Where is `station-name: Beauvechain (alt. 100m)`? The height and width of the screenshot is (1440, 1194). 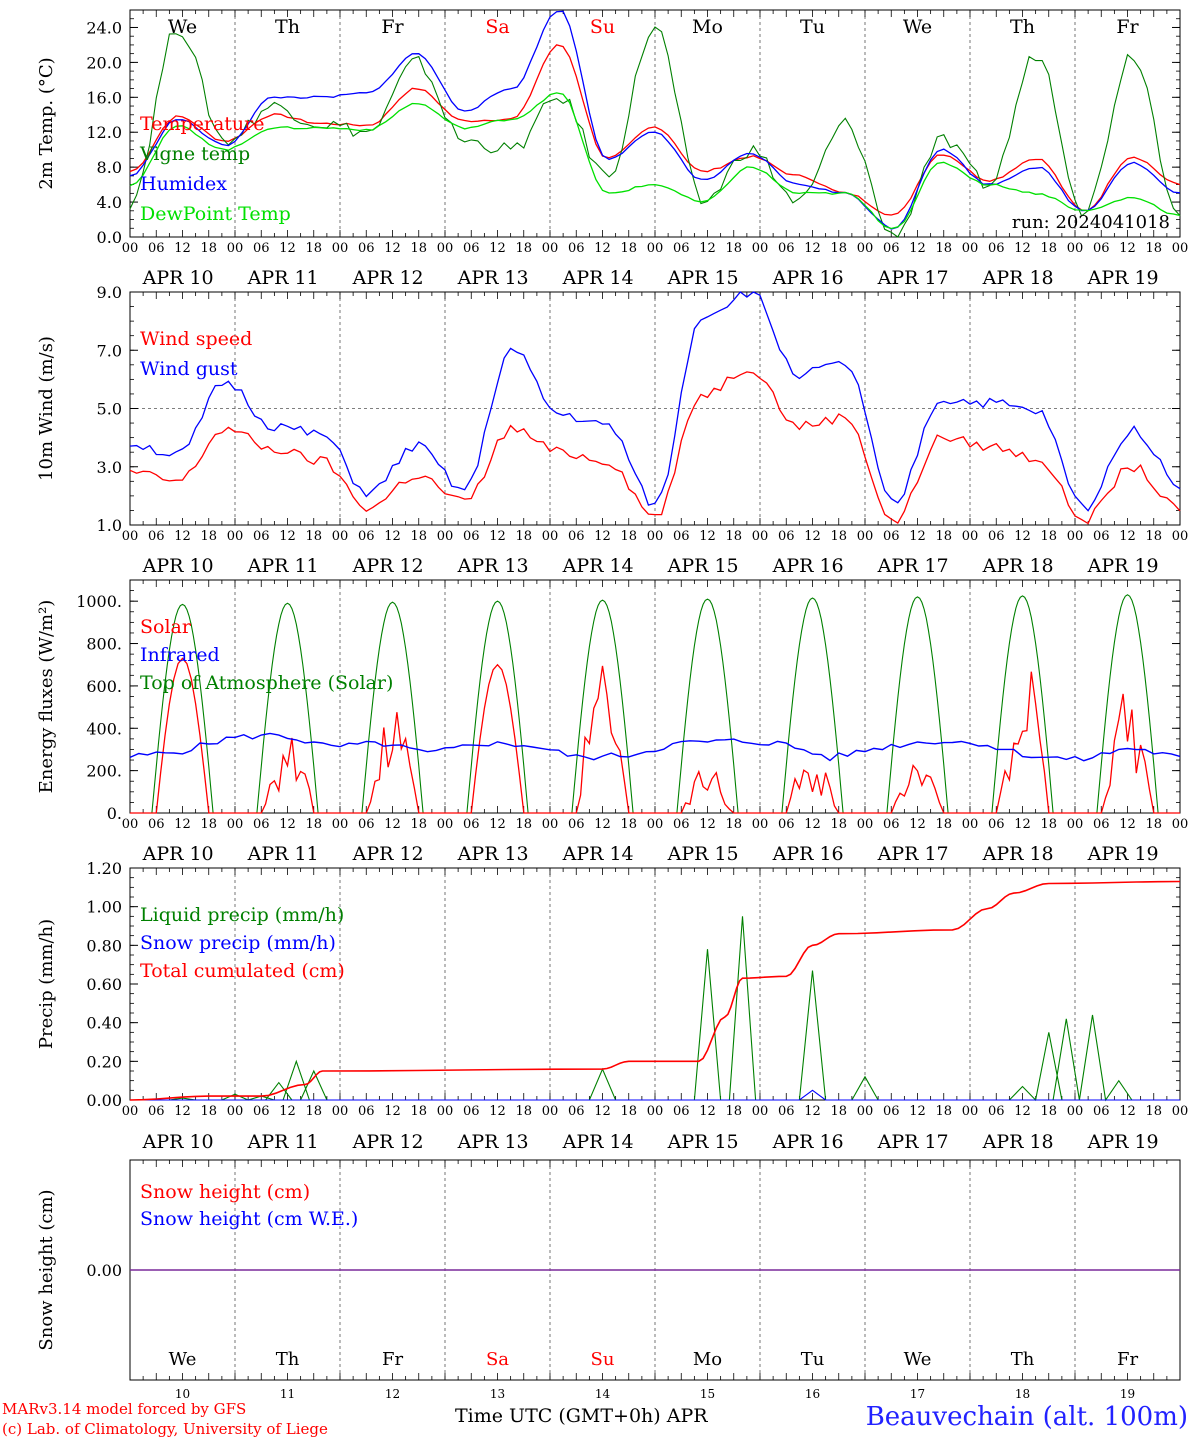 station-name: Beauvechain (alt. 100m) is located at coordinates (1026, 1417).